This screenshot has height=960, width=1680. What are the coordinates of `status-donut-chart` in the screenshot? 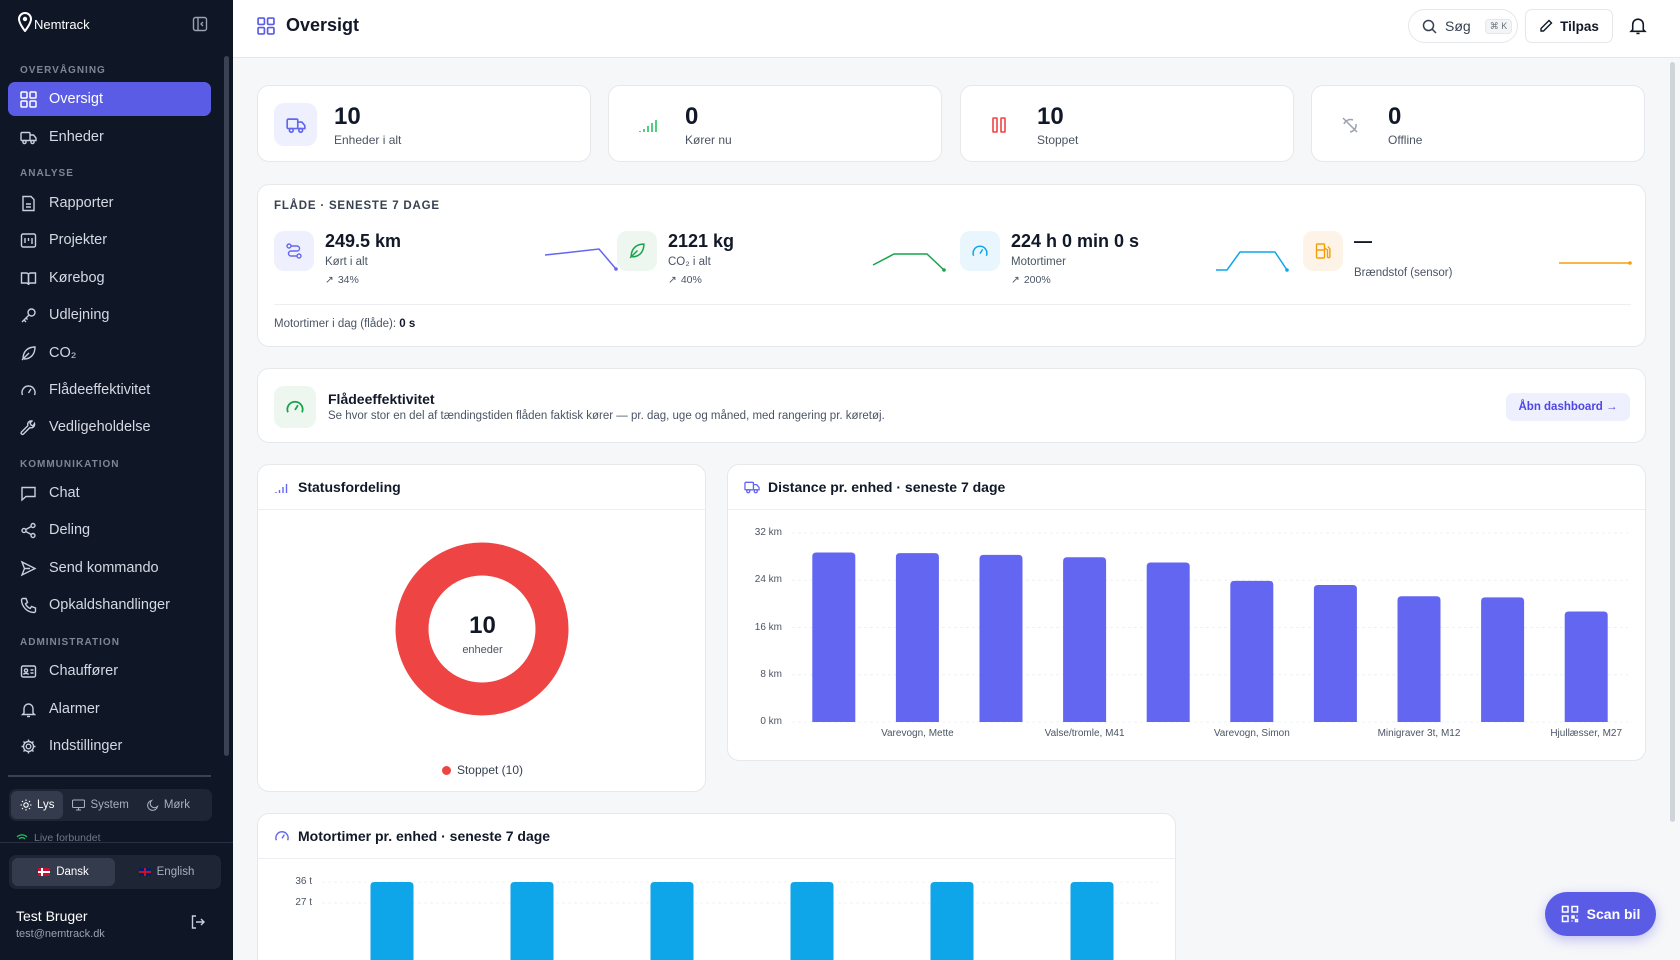 It's located at (482, 629).